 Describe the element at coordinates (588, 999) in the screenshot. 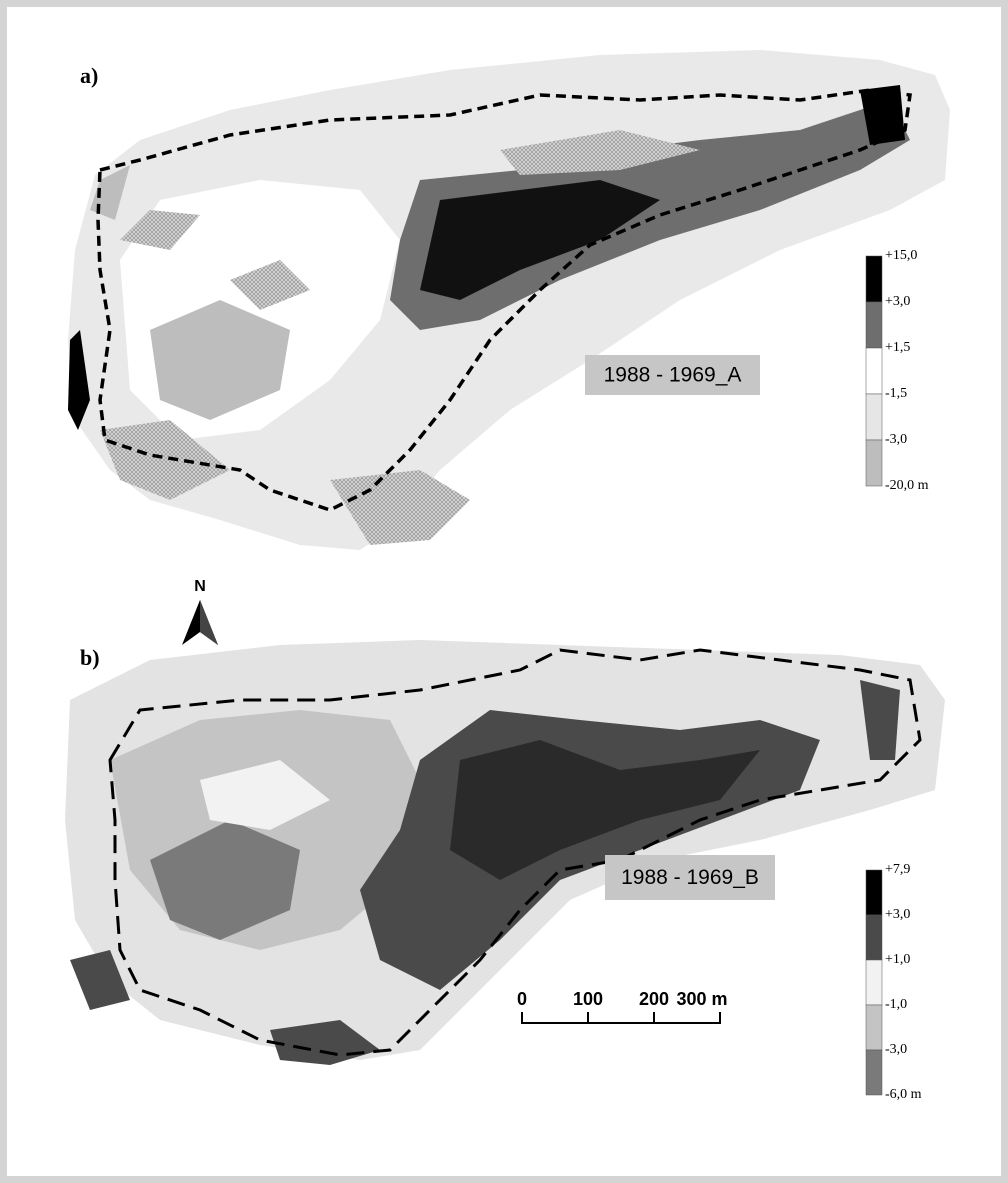

I see `scale-label: 100` at that location.